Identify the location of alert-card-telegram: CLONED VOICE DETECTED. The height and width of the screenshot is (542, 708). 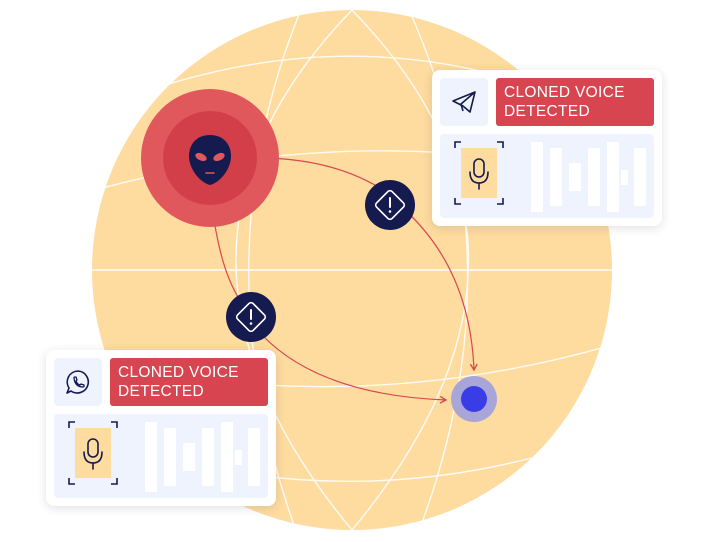
(547, 148).